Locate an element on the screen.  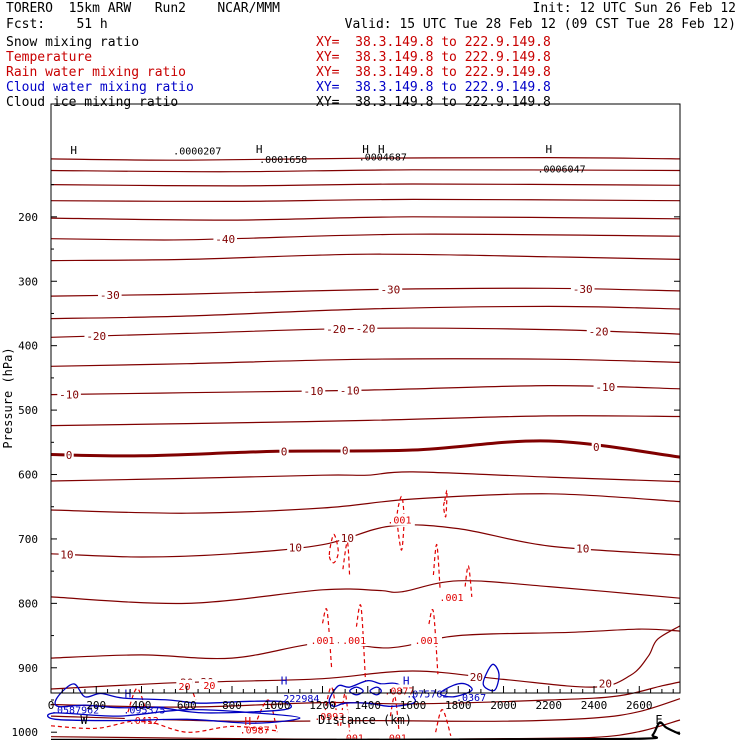
field-rain-name: Rain water mixing ratio is located at coordinates (96, 72).